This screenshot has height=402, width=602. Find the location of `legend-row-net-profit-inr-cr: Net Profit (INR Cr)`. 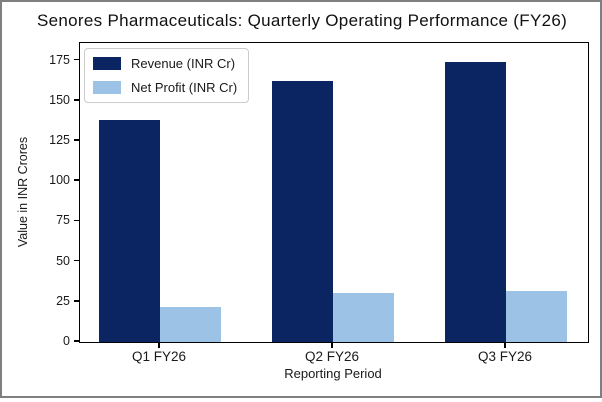

legend-row-net-profit-inr-cr: Net Profit (INR Cr) is located at coordinates (165, 87).